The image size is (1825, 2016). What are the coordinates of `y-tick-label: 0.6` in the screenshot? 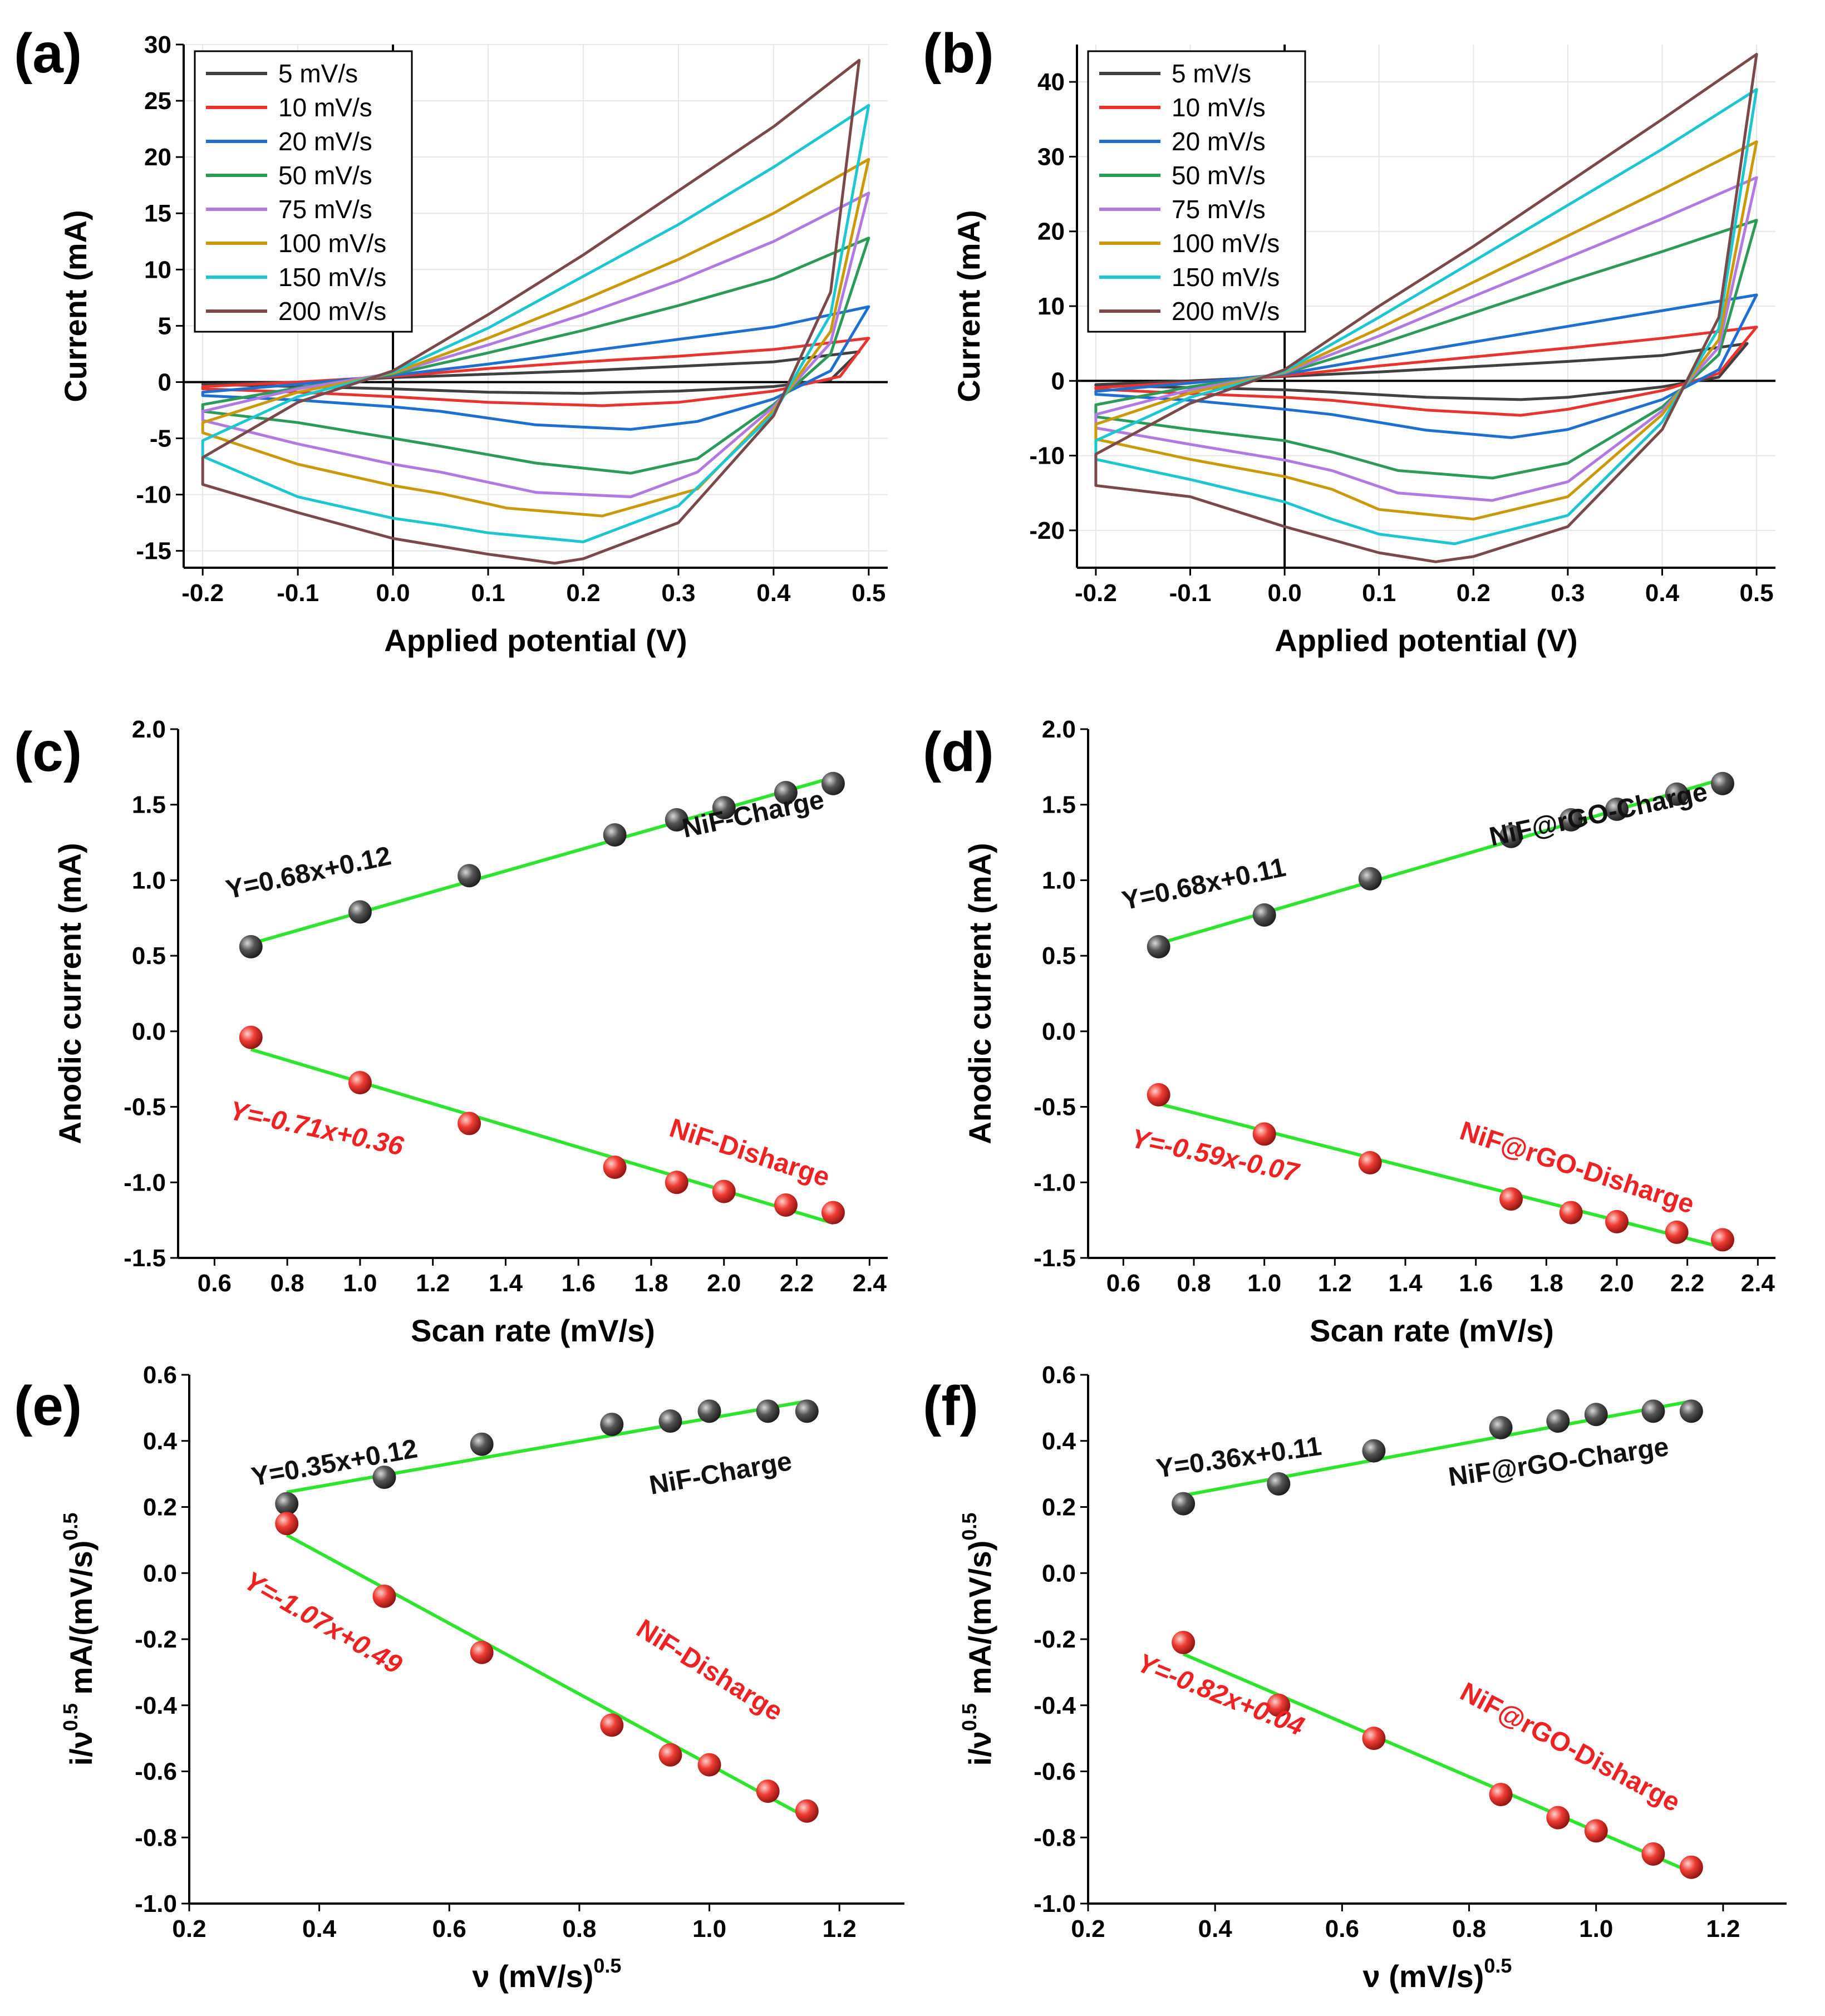 It's located at (160, 1375).